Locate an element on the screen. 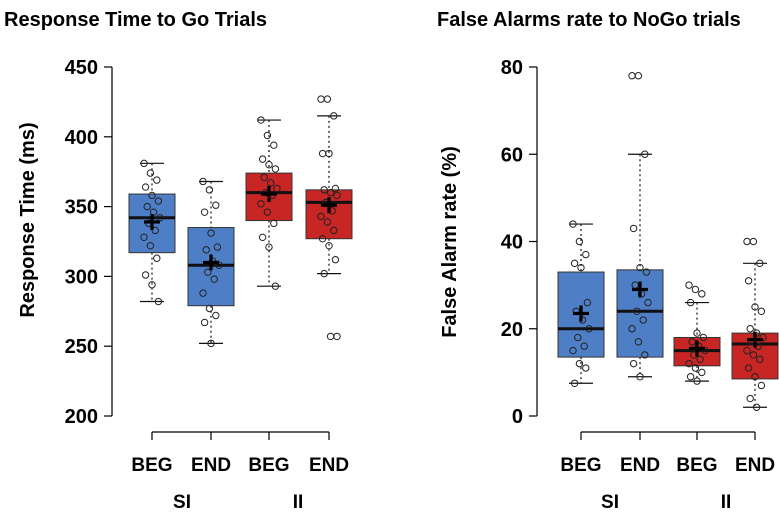  fa-y-tick-label: 20 is located at coordinates (512, 330).